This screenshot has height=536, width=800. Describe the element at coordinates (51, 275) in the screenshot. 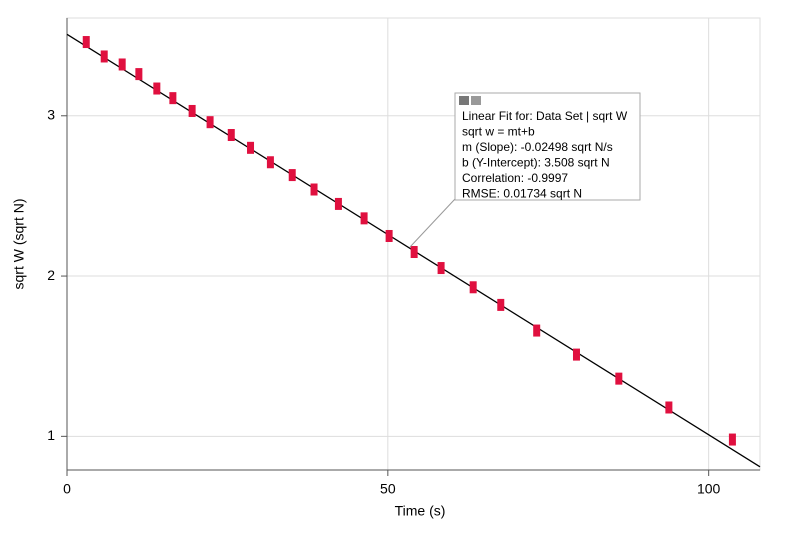

I see `y-tick-label: 2` at that location.